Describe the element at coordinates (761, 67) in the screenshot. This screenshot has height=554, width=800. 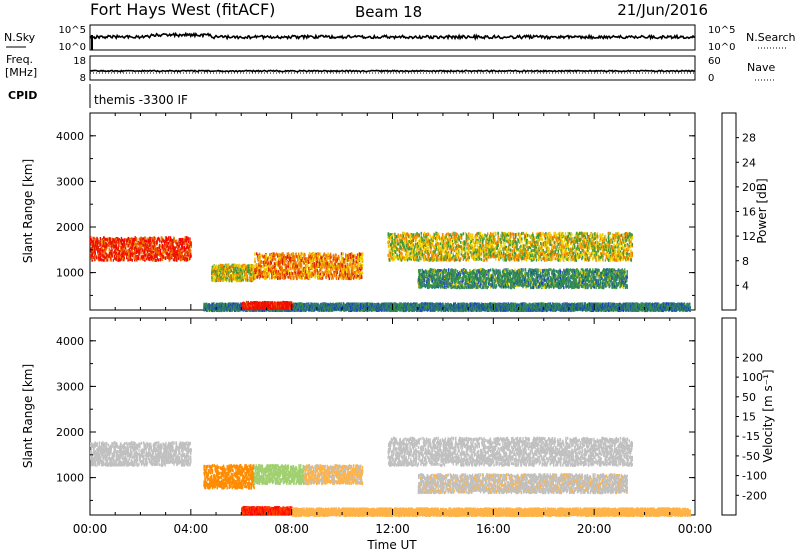
I see `nave-label: Nave` at that location.